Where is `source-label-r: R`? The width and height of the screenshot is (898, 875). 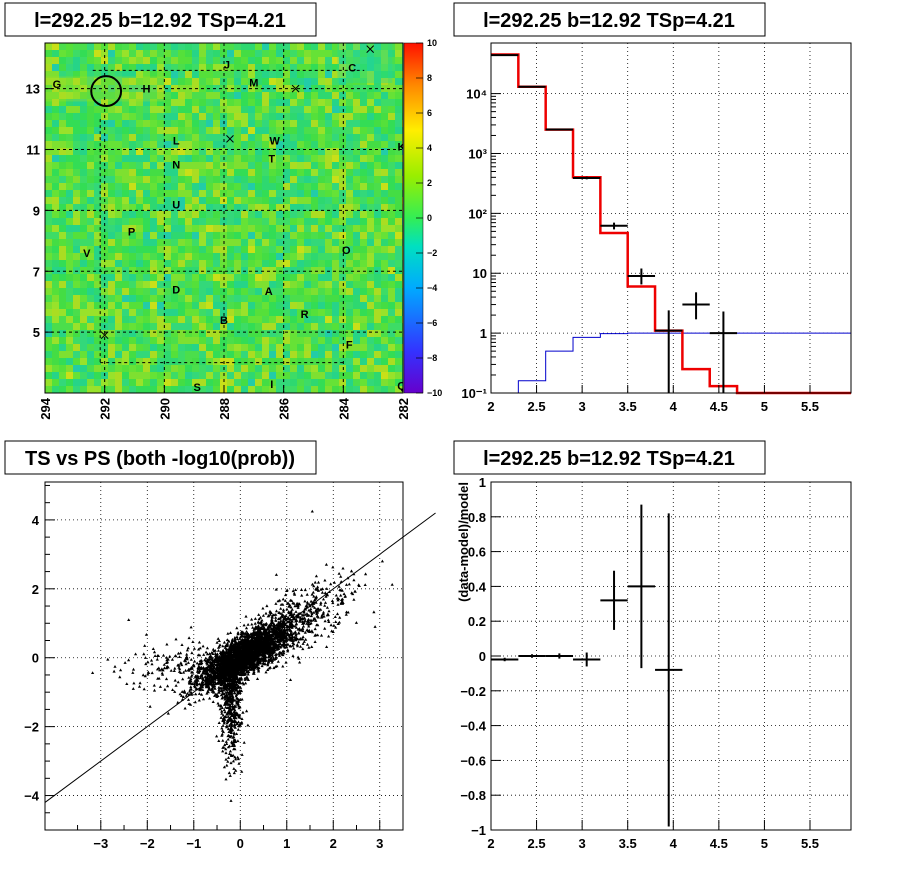
source-label-r: R is located at coordinates (305, 315).